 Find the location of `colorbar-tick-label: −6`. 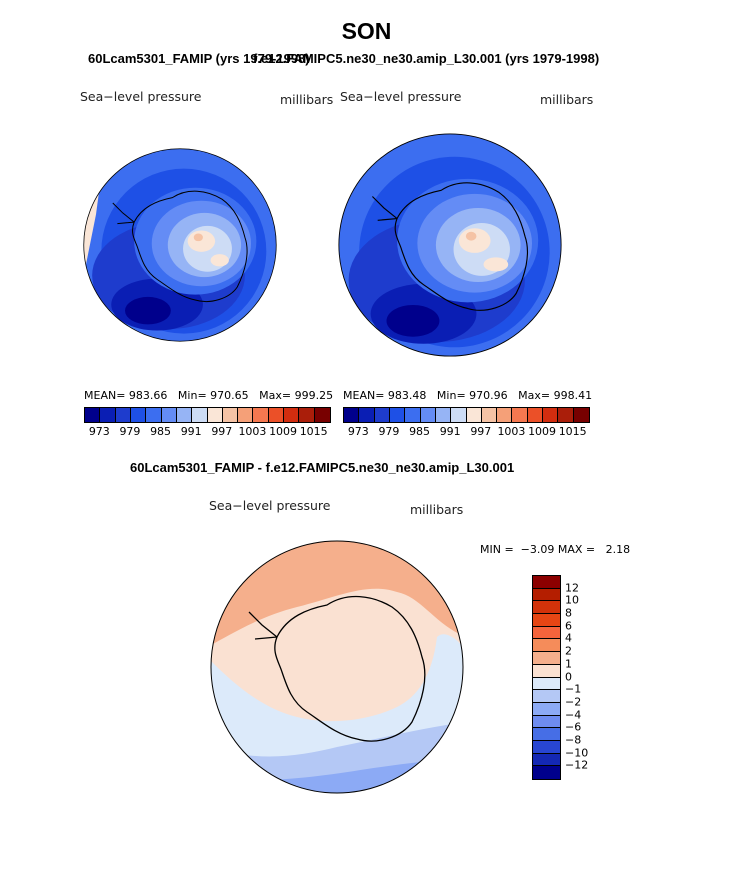

colorbar-tick-label: −6 is located at coordinates (573, 727).